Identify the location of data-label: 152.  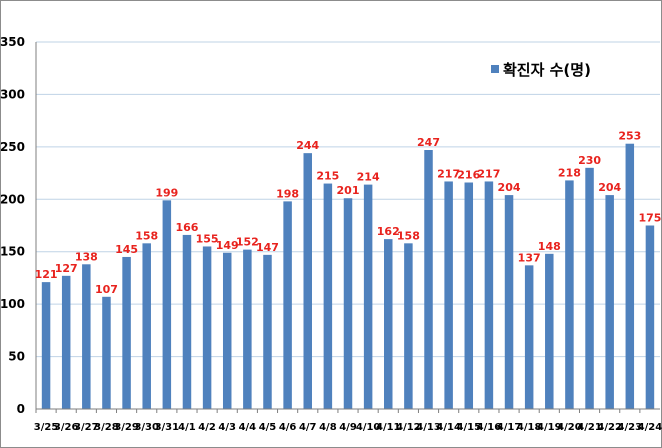
(247, 242).